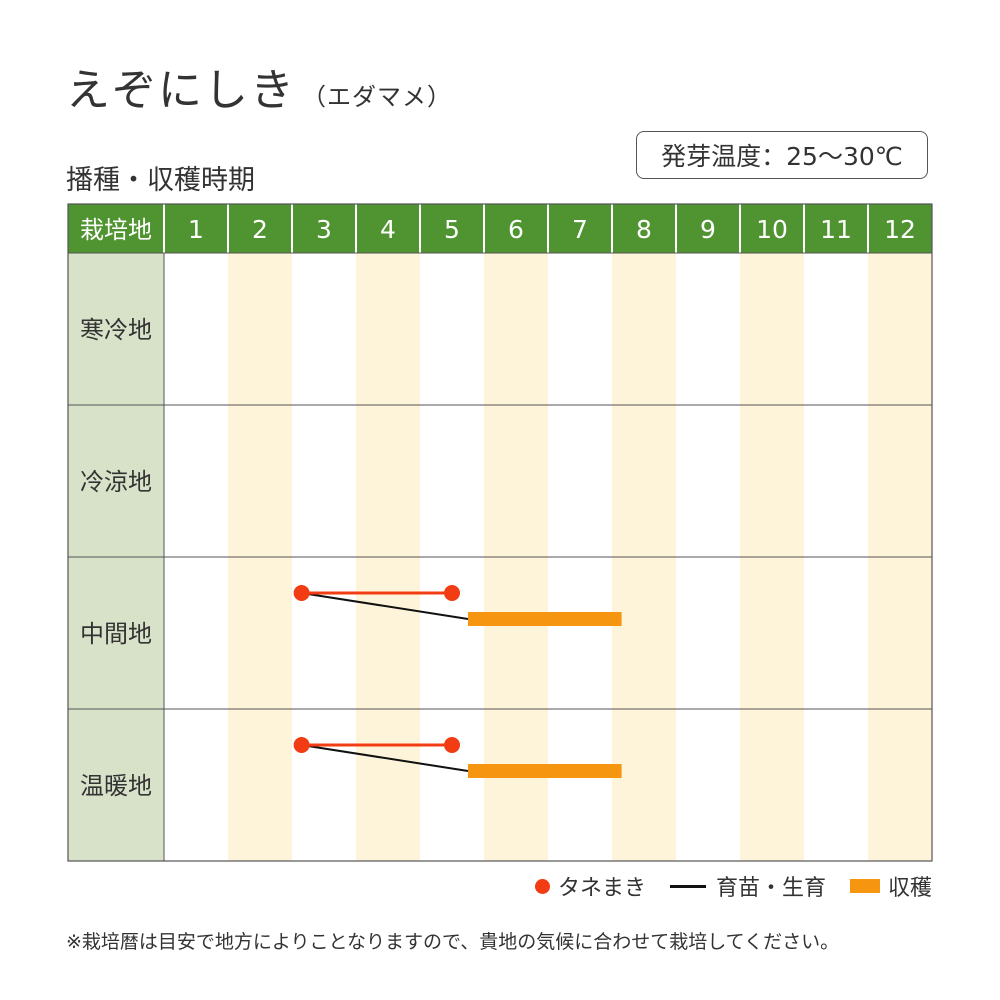  Describe the element at coordinates (516, 229) in the screenshot. I see `month-label: 6` at that location.